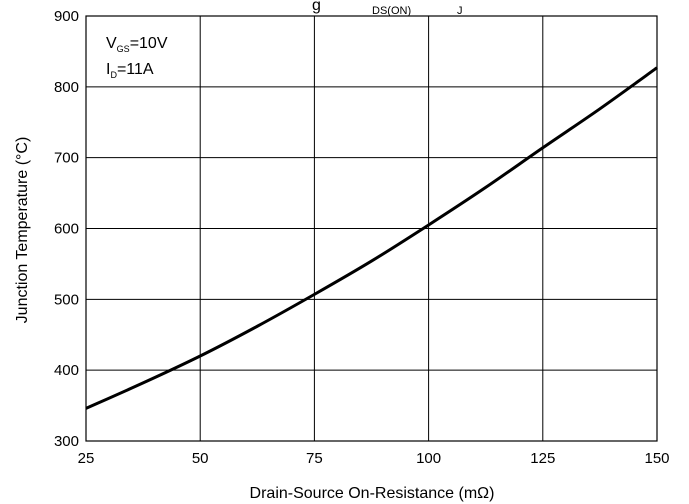 The image size is (689, 504). What do you see at coordinates (66, 158) in the screenshot?
I see `y-tick-label: 700` at bounding box center [66, 158].